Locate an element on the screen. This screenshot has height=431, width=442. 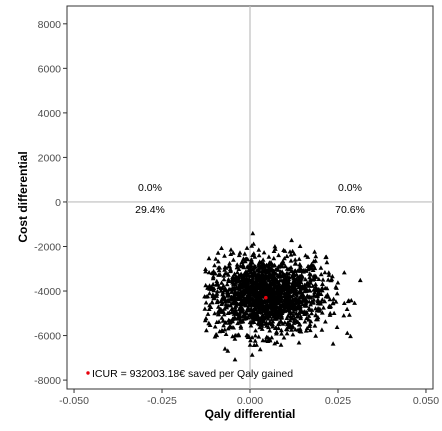
quadrant-upper-right-label: 0.0% is located at coordinates (350, 188).